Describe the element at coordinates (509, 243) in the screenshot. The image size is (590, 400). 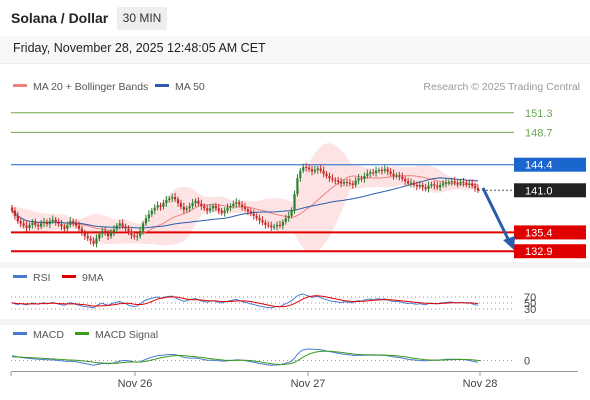
I see `forecast-arrow-head` at that location.